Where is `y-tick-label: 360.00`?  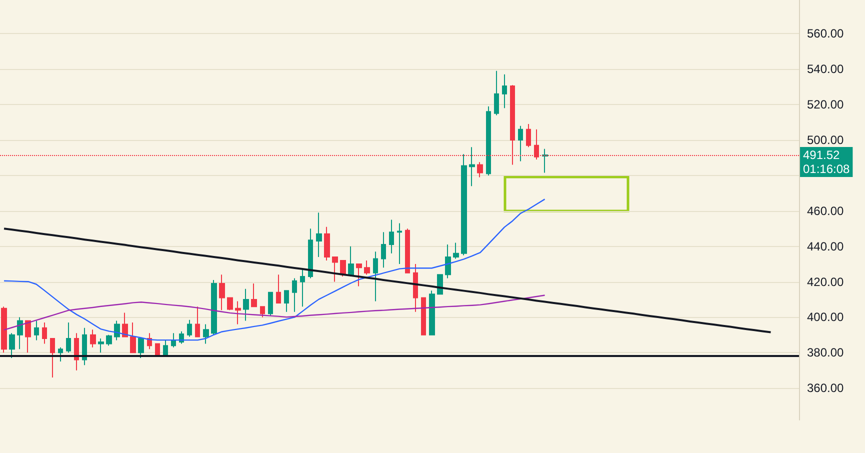 y-tick-label: 360.00 is located at coordinates (825, 388).